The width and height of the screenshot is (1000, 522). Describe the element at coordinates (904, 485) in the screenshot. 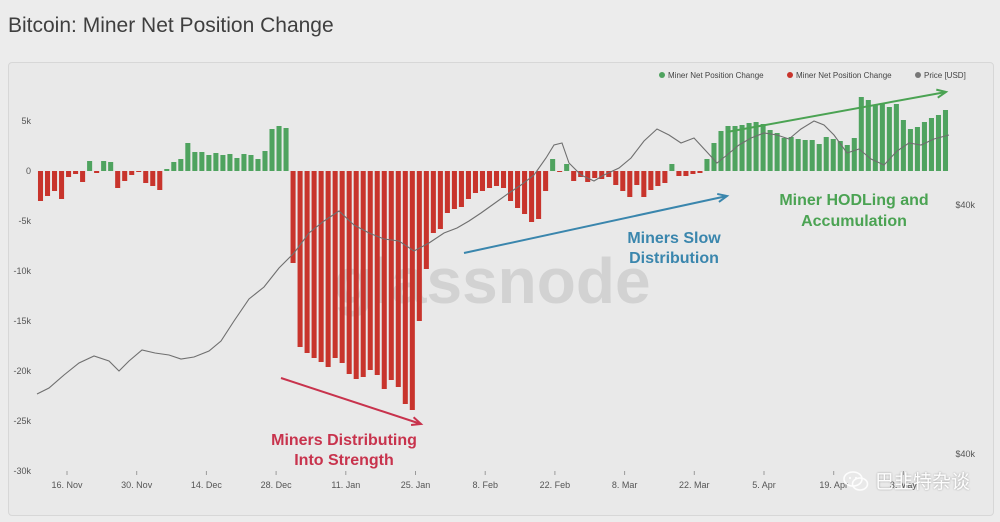

I see `x-tick-label: 3. May` at that location.